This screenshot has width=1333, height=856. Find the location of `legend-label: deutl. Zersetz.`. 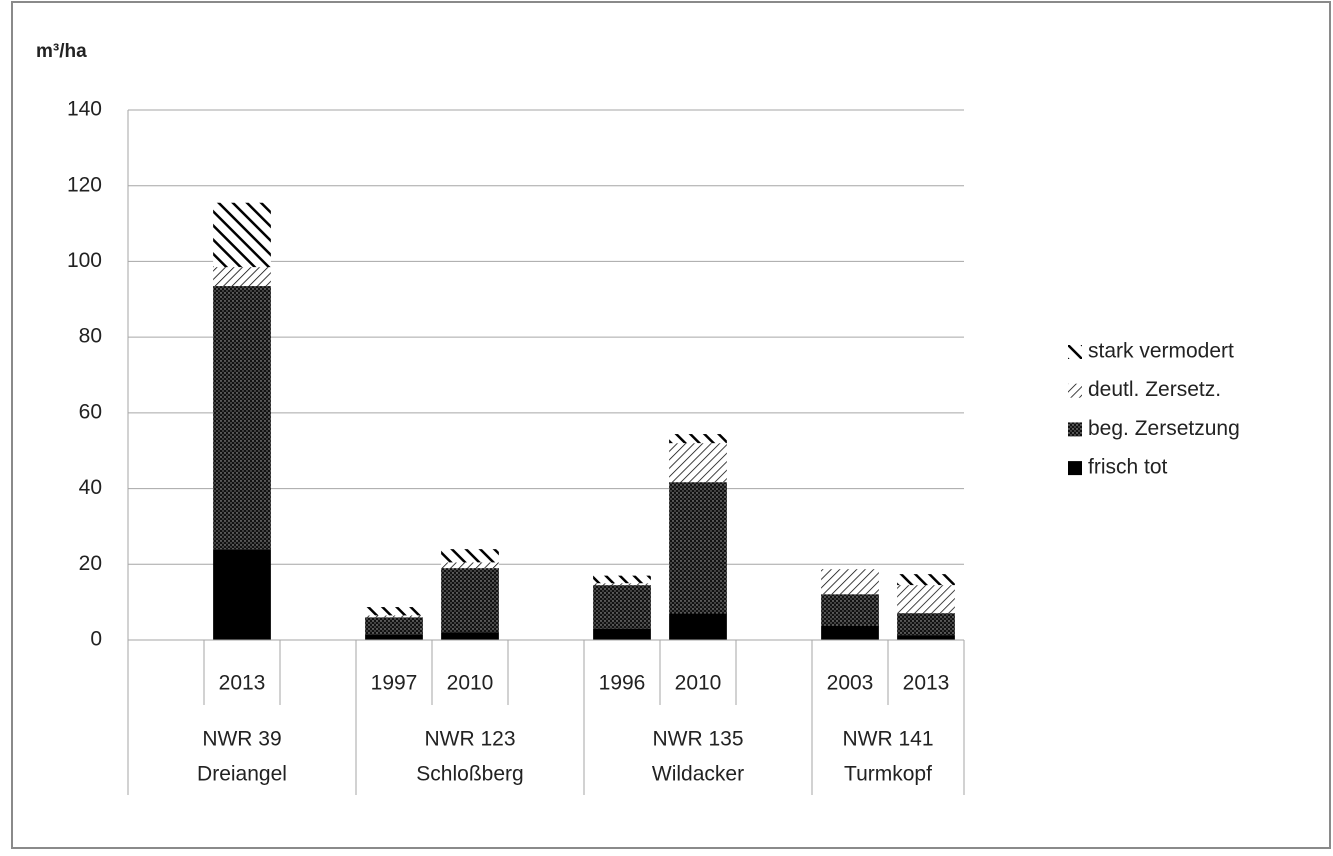

legend-label: deutl. Zersetz. is located at coordinates (1154, 389).